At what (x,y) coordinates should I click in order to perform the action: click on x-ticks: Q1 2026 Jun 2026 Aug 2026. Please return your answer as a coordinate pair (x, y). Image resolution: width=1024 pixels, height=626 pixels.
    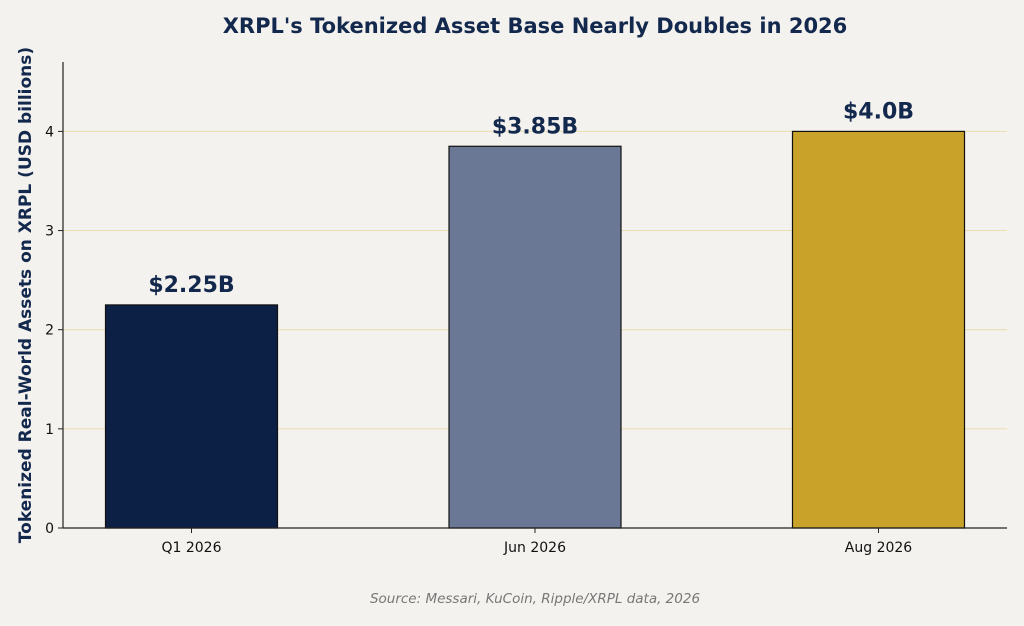
    Looking at the image, I should click on (536, 542).